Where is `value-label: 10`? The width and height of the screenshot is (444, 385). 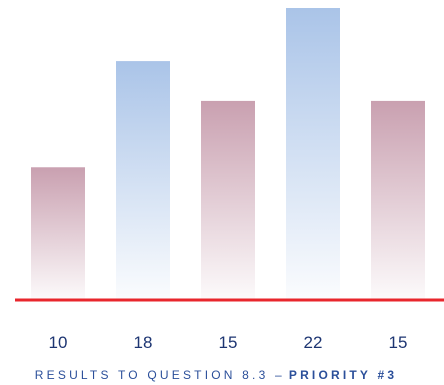
value-label: 10 is located at coordinates (58, 342).